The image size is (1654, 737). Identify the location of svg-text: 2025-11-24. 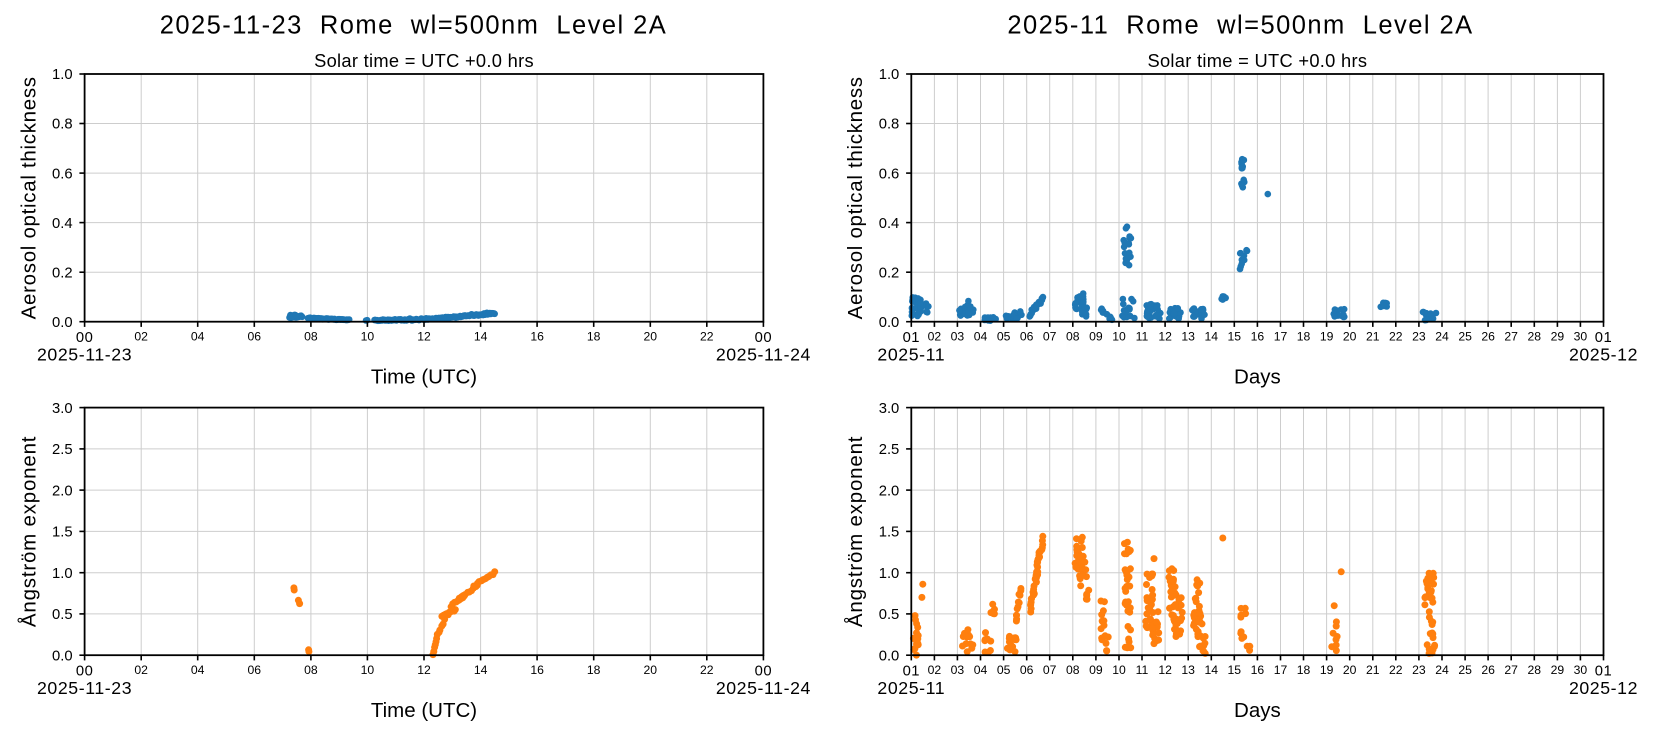
(763, 354).